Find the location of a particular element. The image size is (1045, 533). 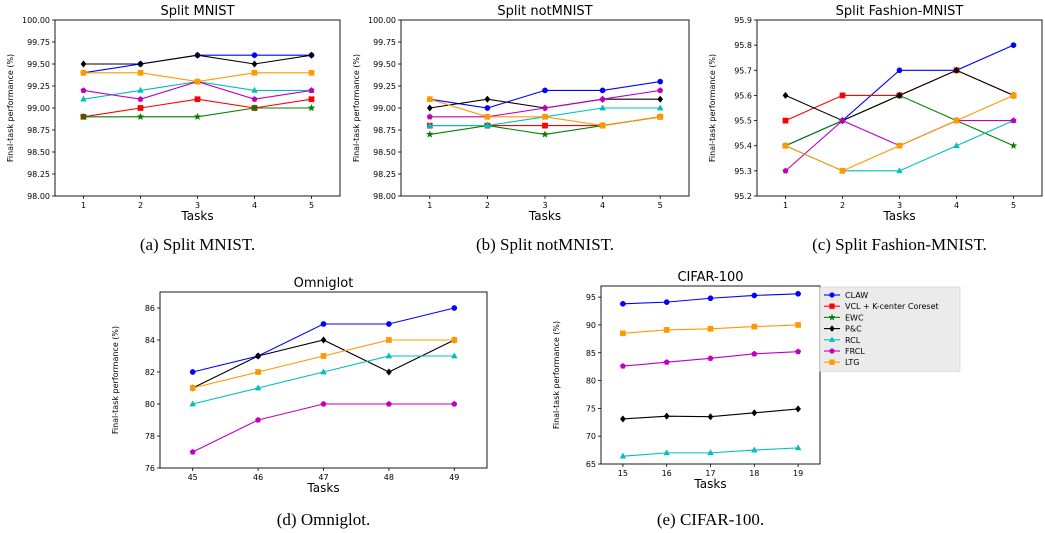

x-tick-label: 15 is located at coordinates (623, 473).